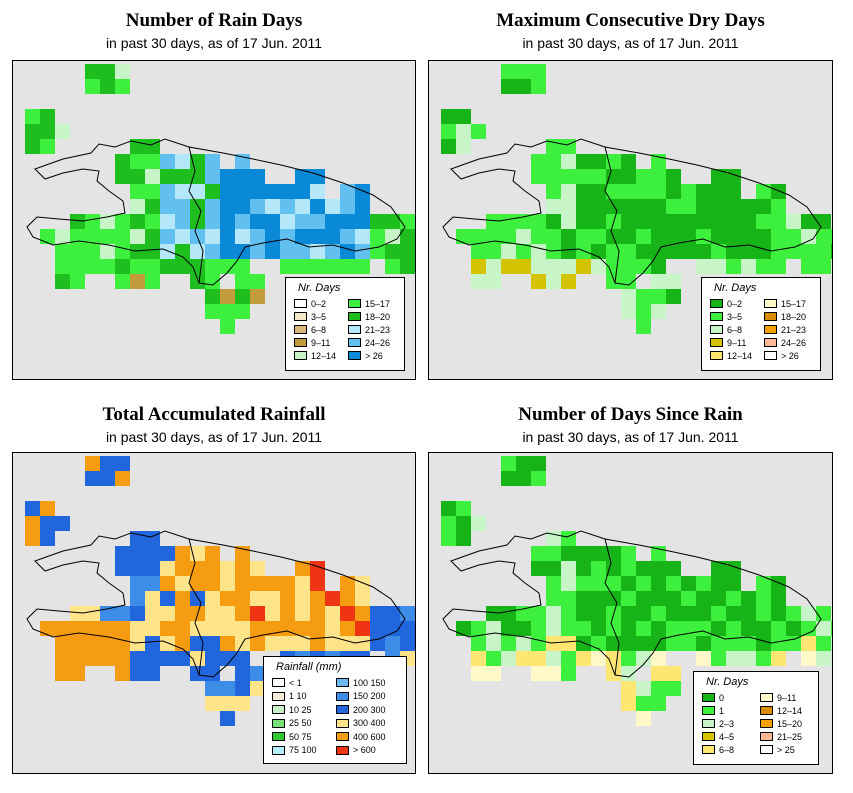 Image resolution: width=853 pixels, height=793 pixels. Describe the element at coordinates (785, 329) in the screenshot. I see `legend-item: 21–23` at that location.